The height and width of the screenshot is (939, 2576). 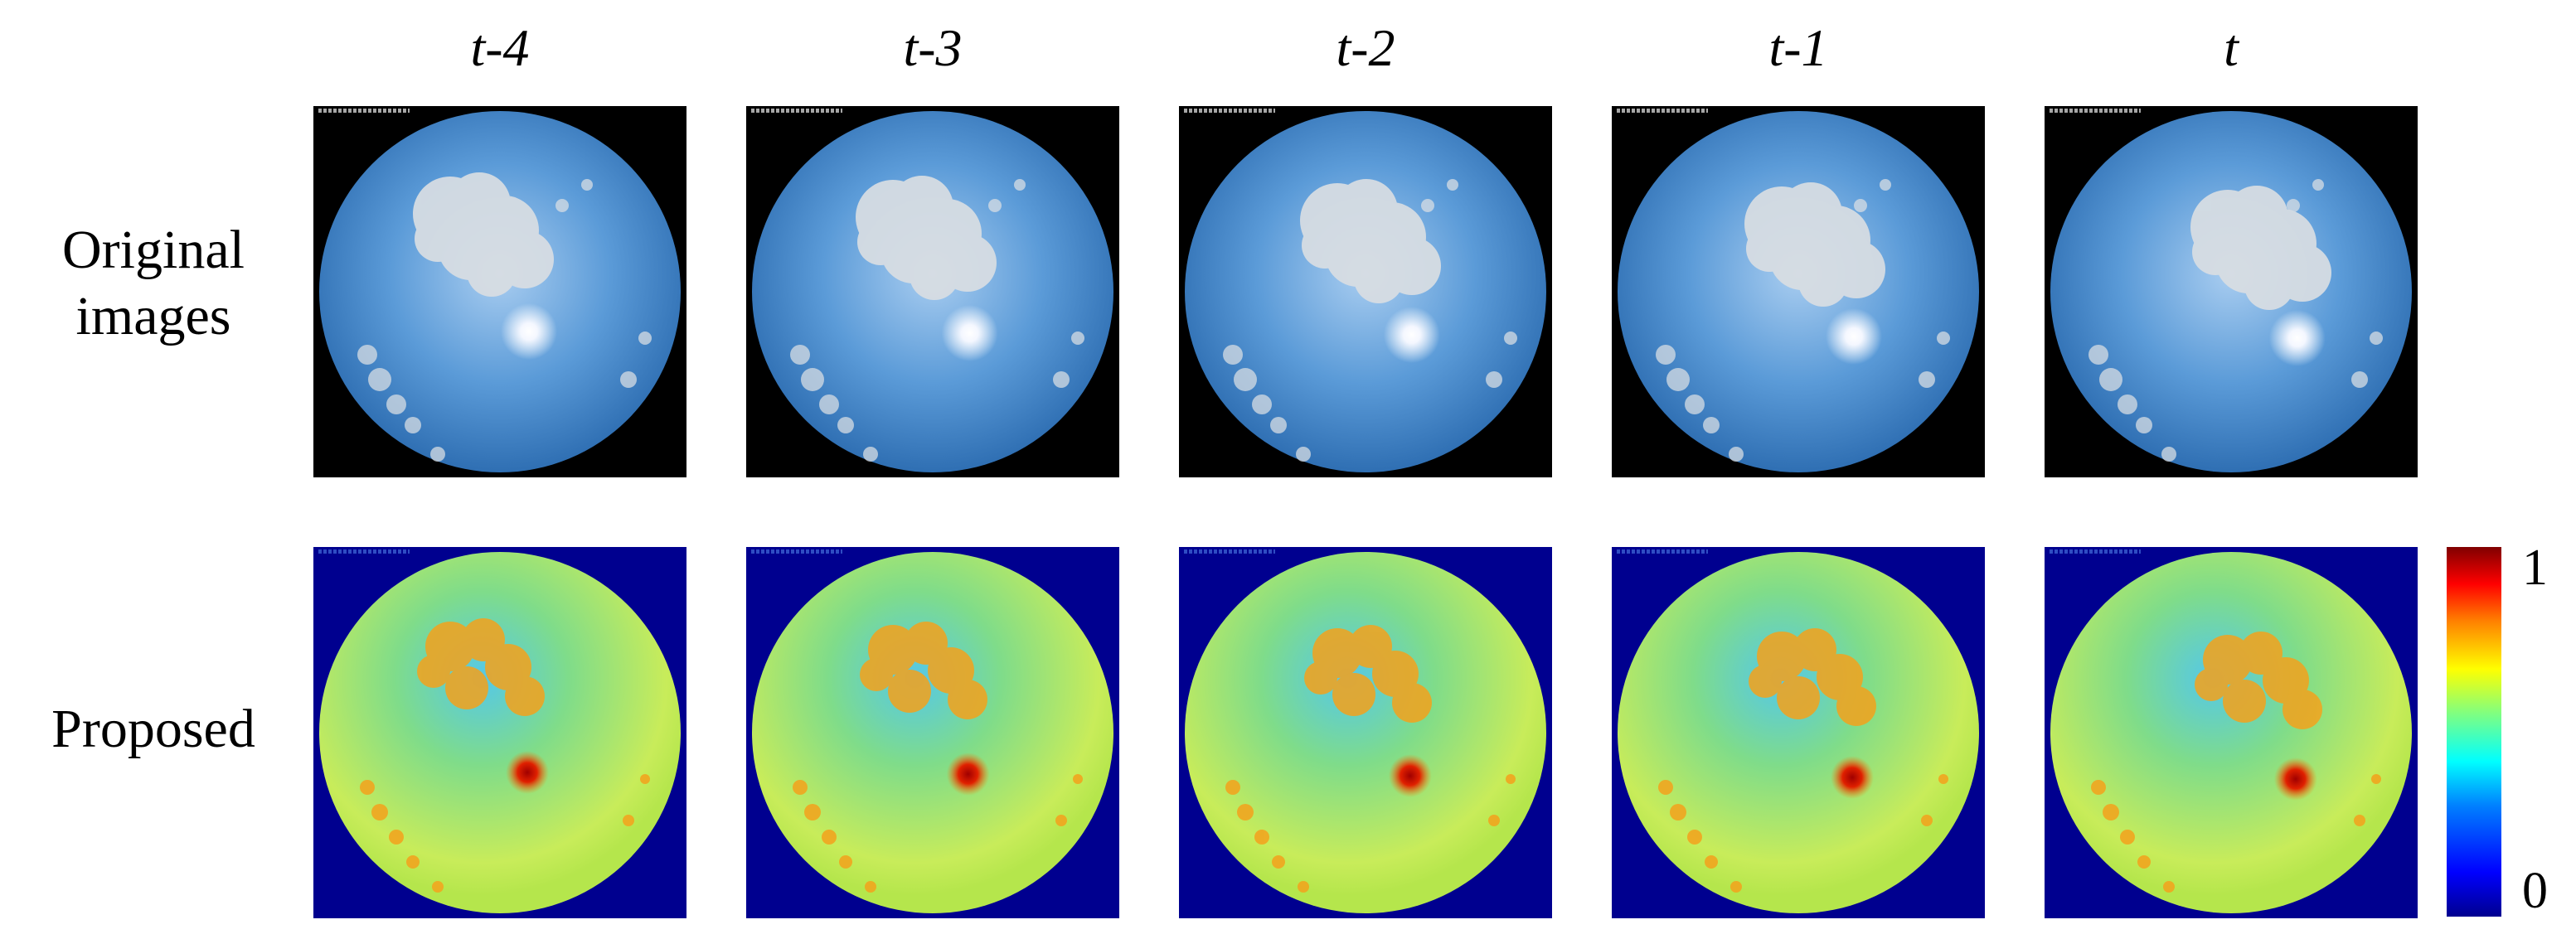 I want to click on colorbar-max-label: 1, so click(x=2535, y=568).